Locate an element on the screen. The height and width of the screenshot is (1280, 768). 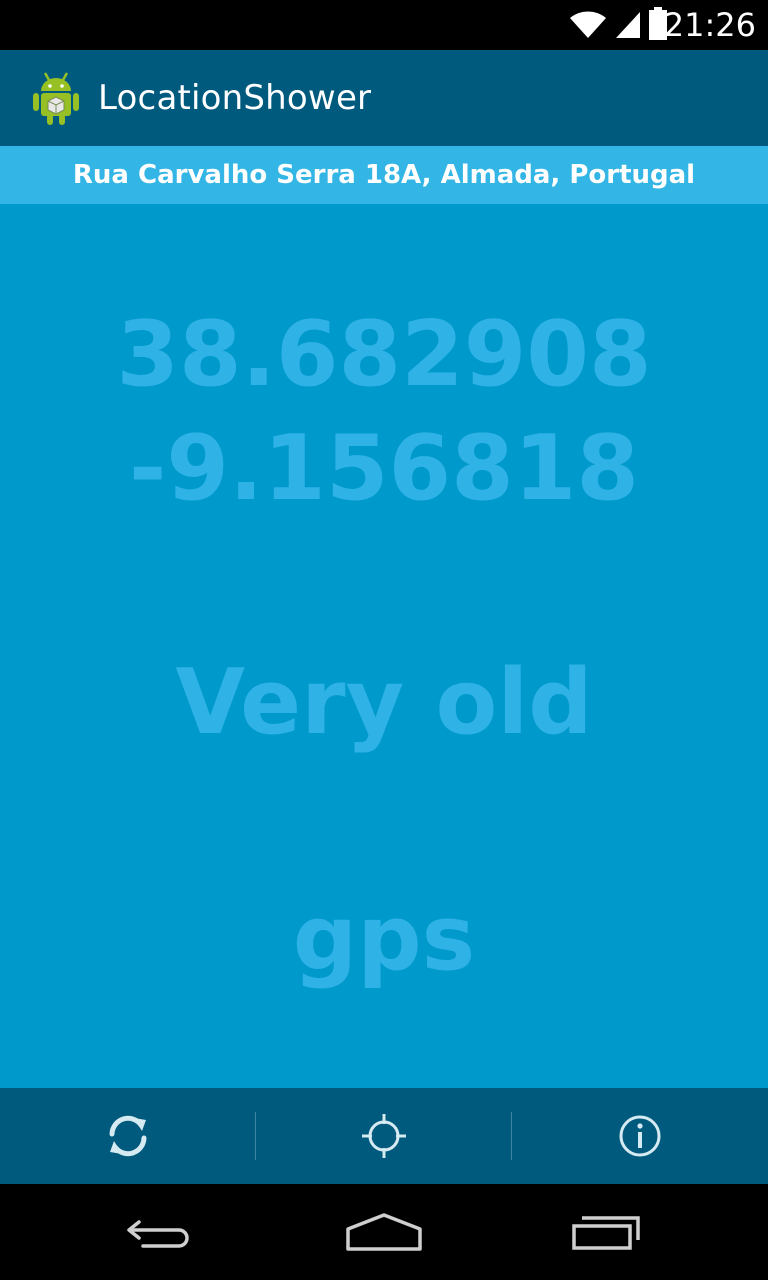
home-icon is located at coordinates (384, 1232).